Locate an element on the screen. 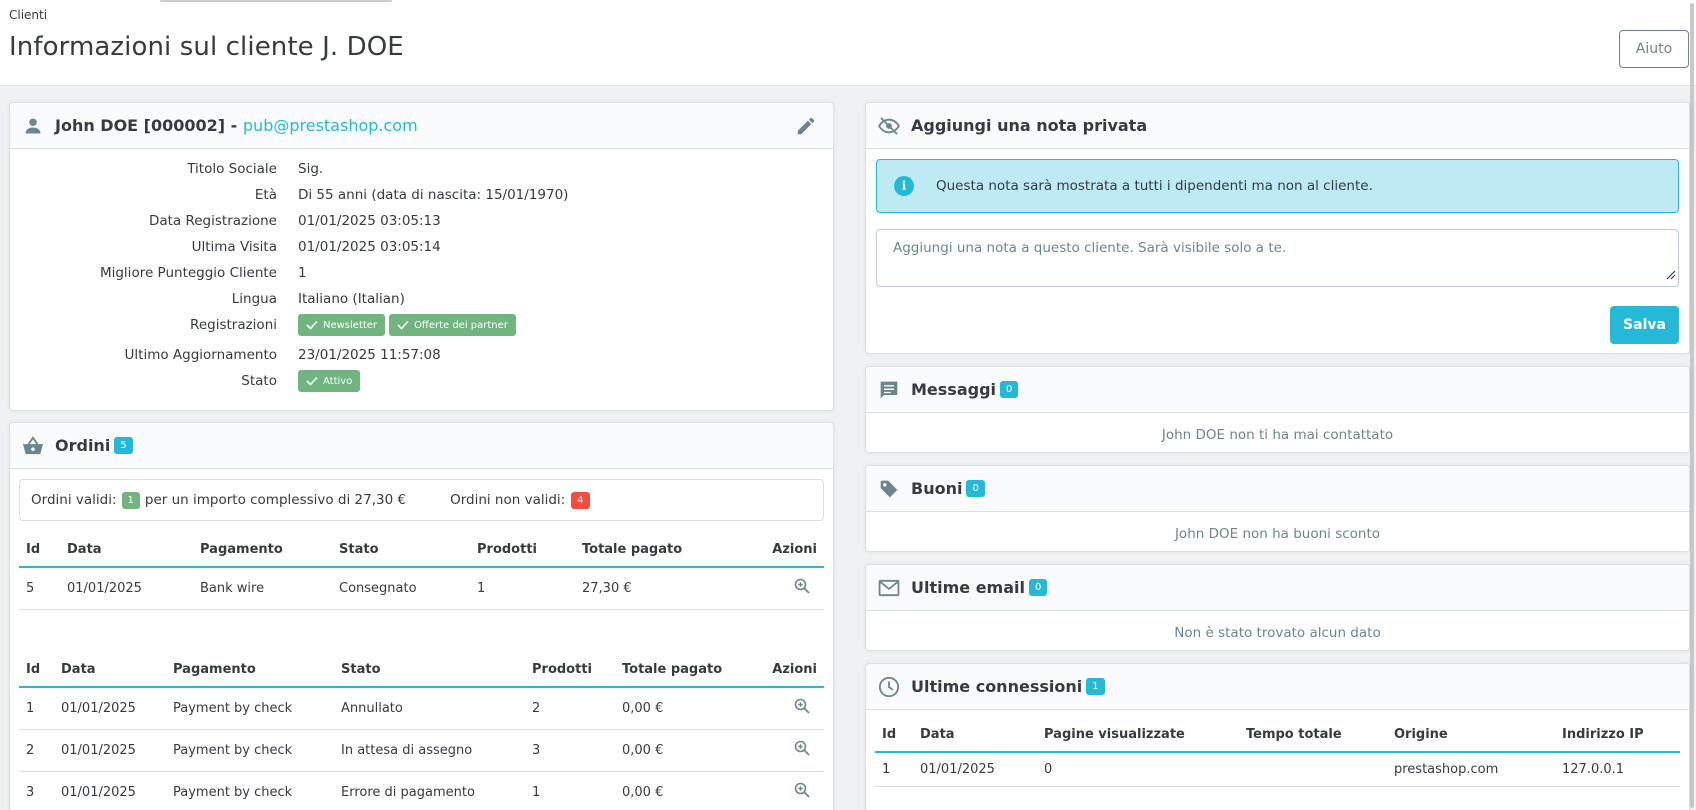 The image size is (1696, 810). page-title: Informazioni sul cliente J. DOE is located at coordinates (206, 47).